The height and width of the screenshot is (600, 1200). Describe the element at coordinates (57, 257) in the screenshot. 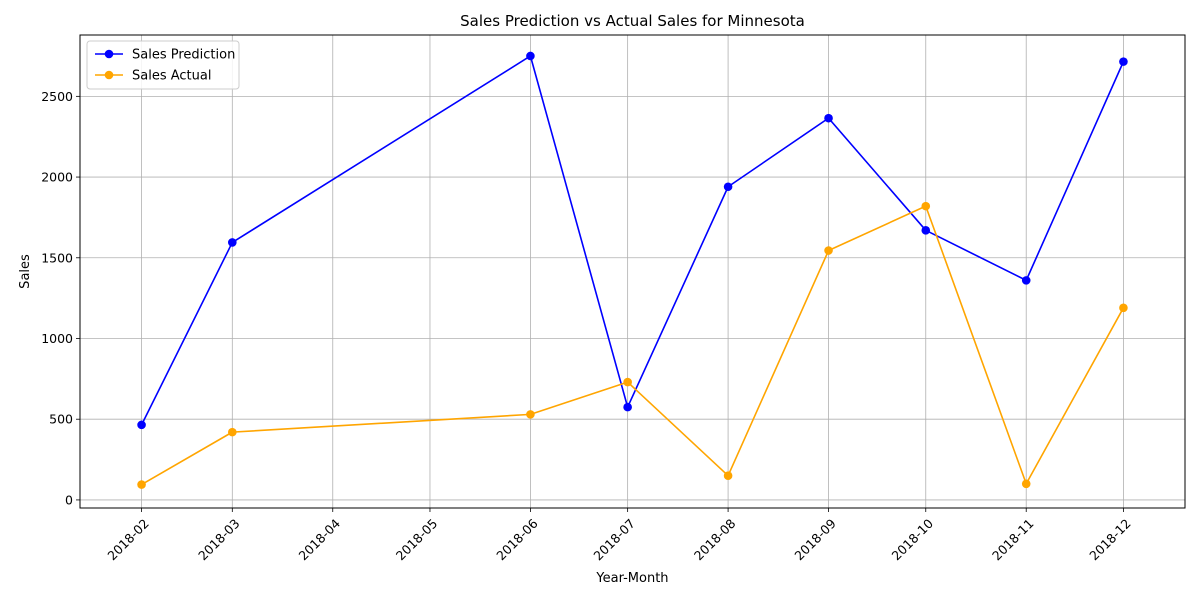

I see `y-tick-label: 1500` at that location.